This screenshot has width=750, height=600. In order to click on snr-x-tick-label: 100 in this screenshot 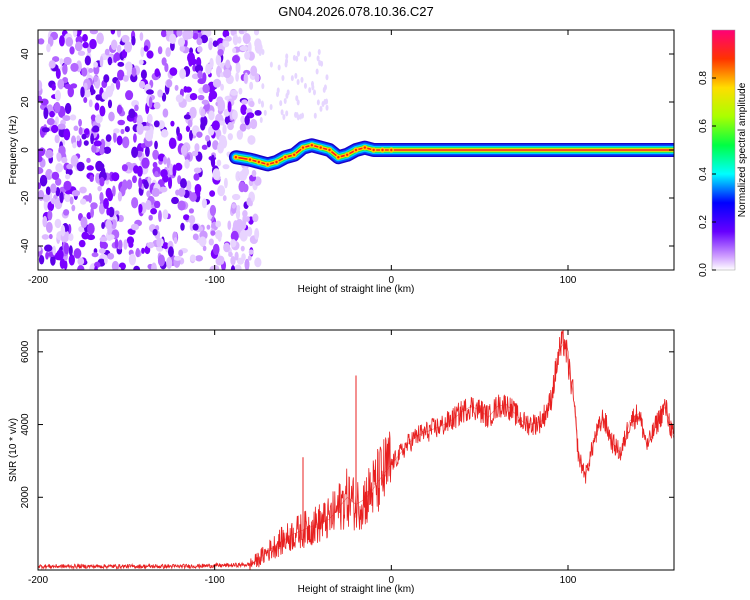, I will do `click(568, 580)`.